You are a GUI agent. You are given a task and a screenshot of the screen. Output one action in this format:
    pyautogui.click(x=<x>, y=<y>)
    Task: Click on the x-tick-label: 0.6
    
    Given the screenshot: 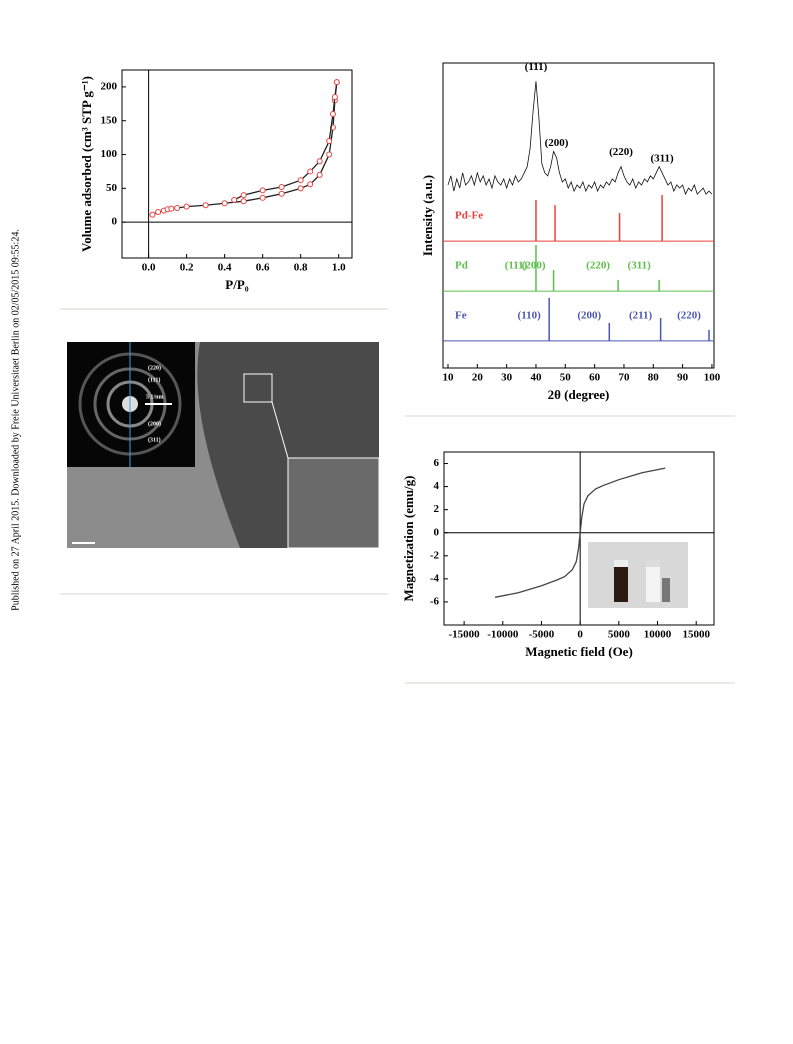 What is the action you would take?
    pyautogui.click(x=263, y=268)
    